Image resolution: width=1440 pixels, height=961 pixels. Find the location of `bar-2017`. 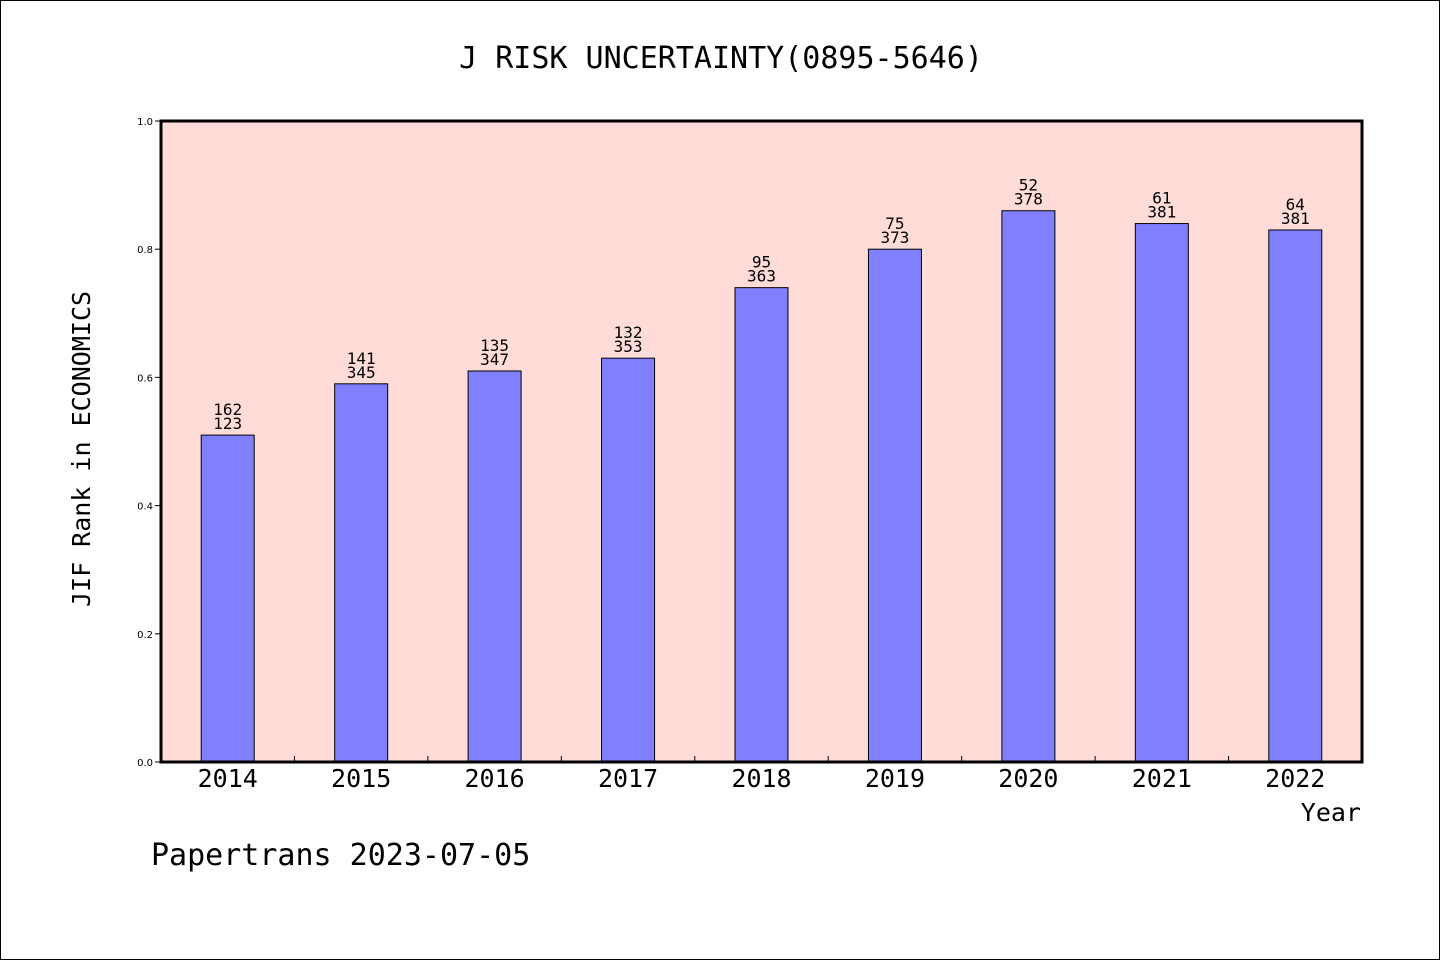

bar-2017 is located at coordinates (628, 560).